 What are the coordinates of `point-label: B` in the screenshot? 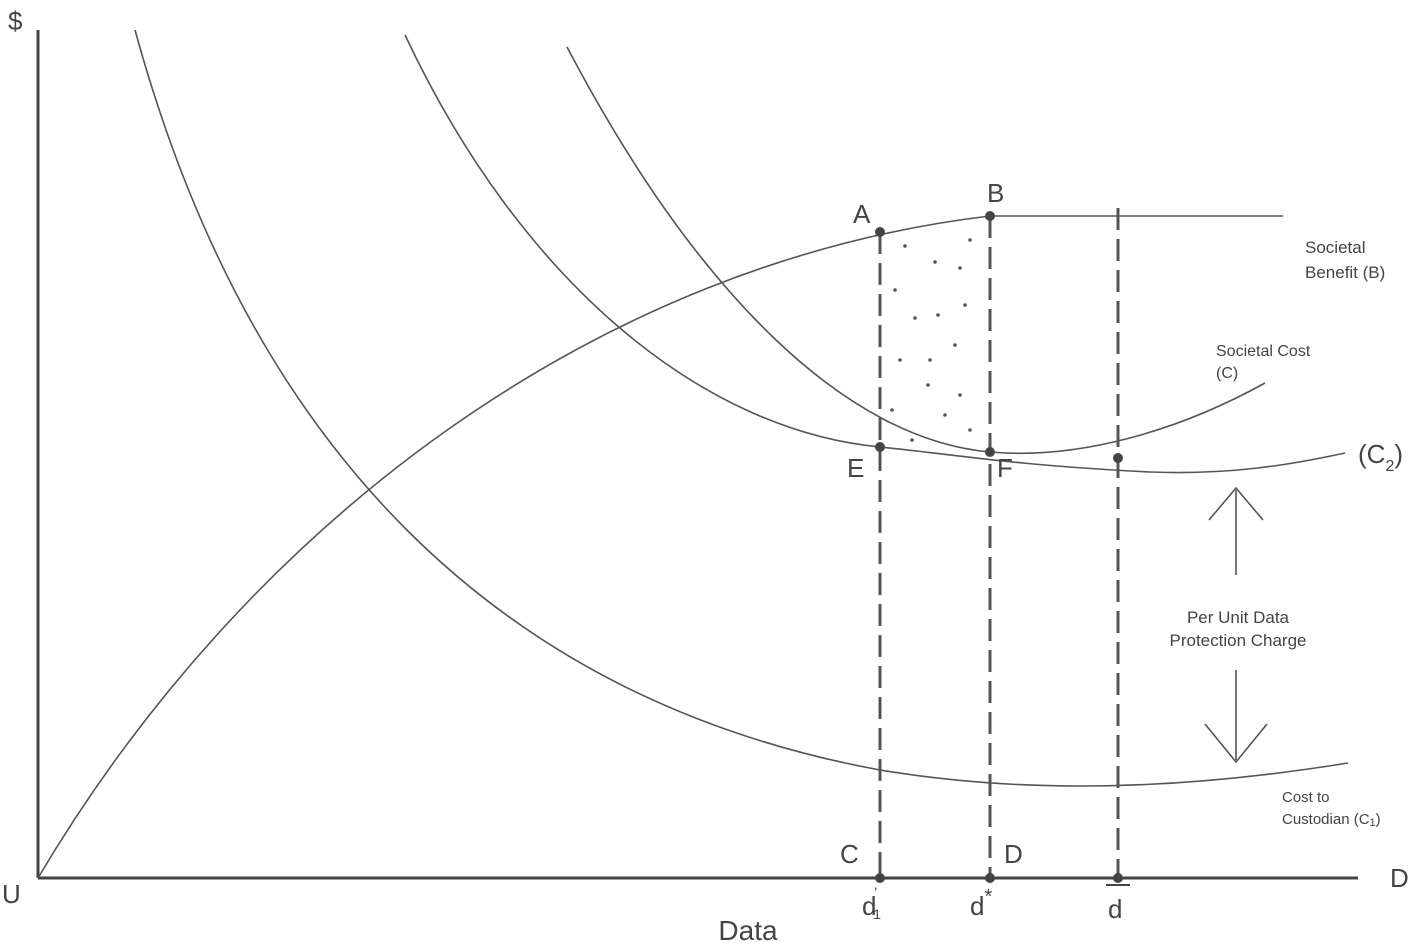 It's located at (995, 193).